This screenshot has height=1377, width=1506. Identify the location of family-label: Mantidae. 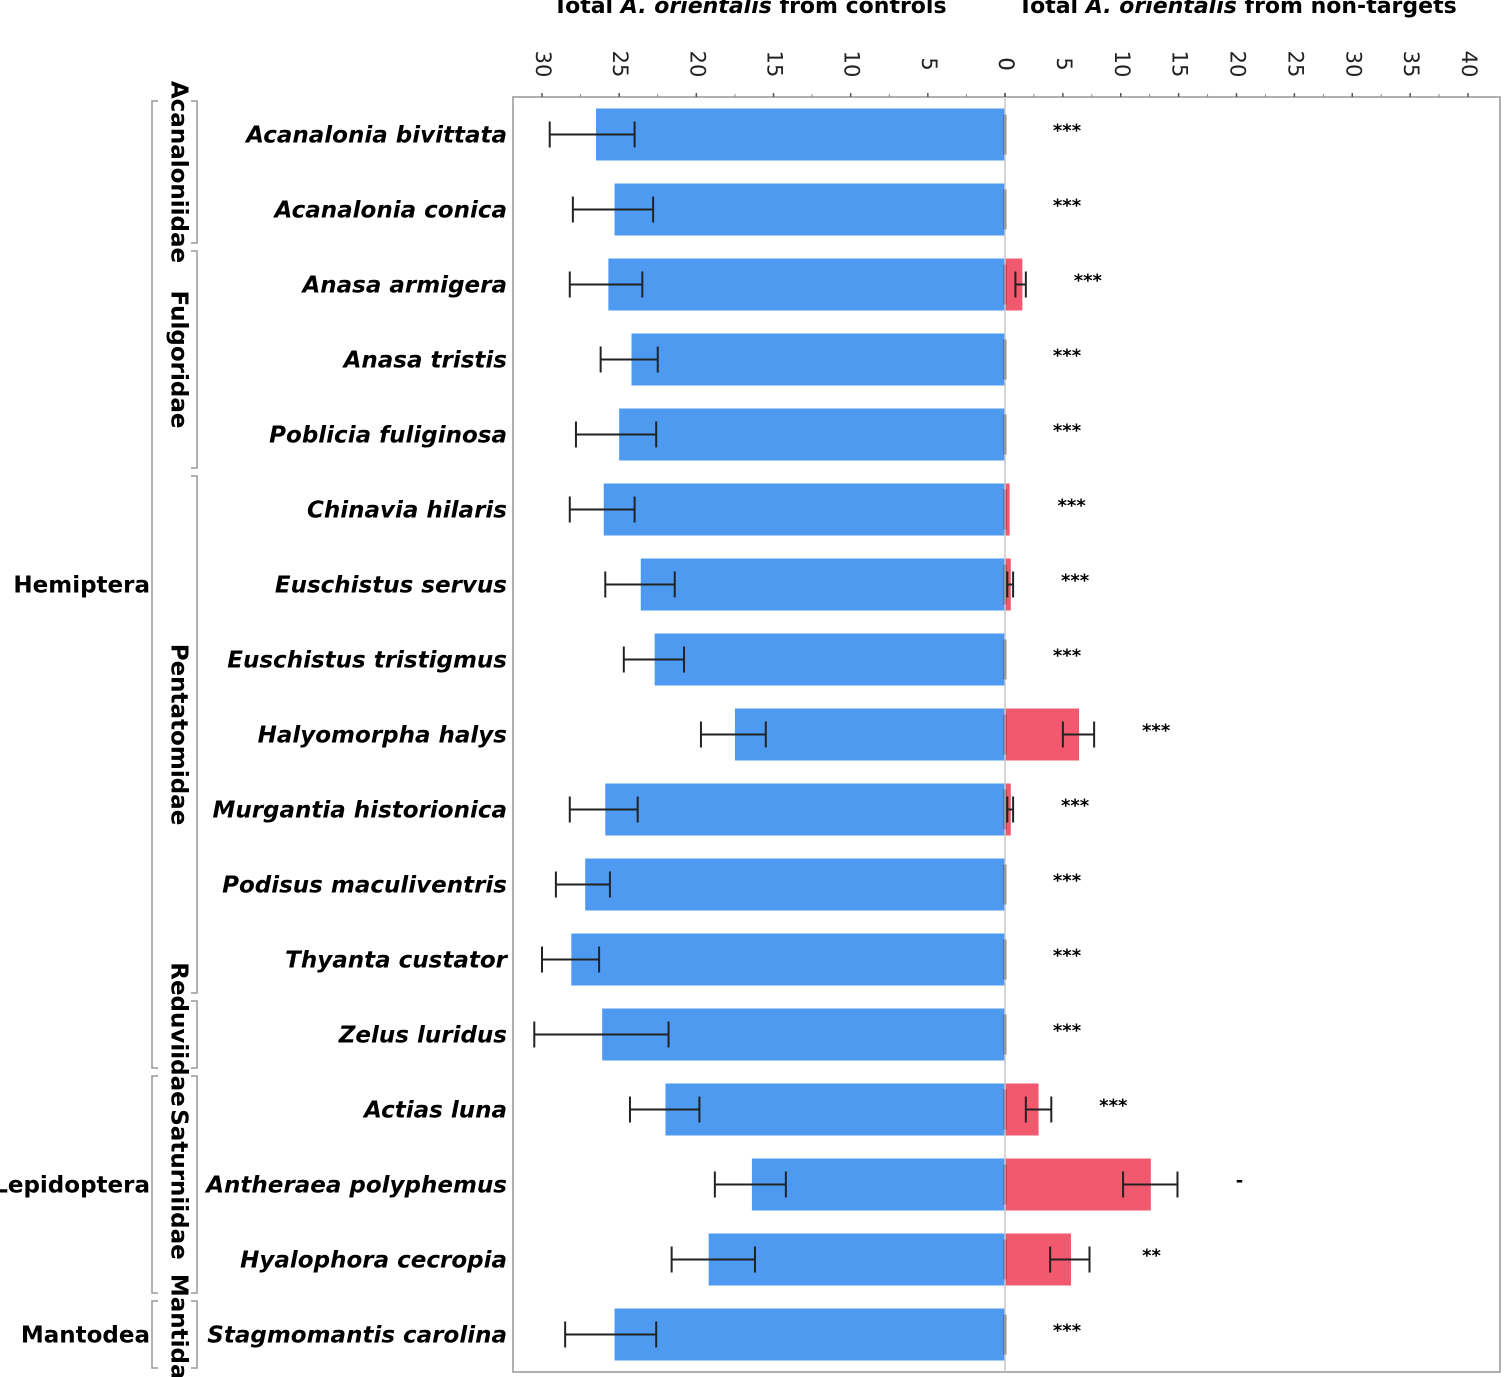
(179, 1325).